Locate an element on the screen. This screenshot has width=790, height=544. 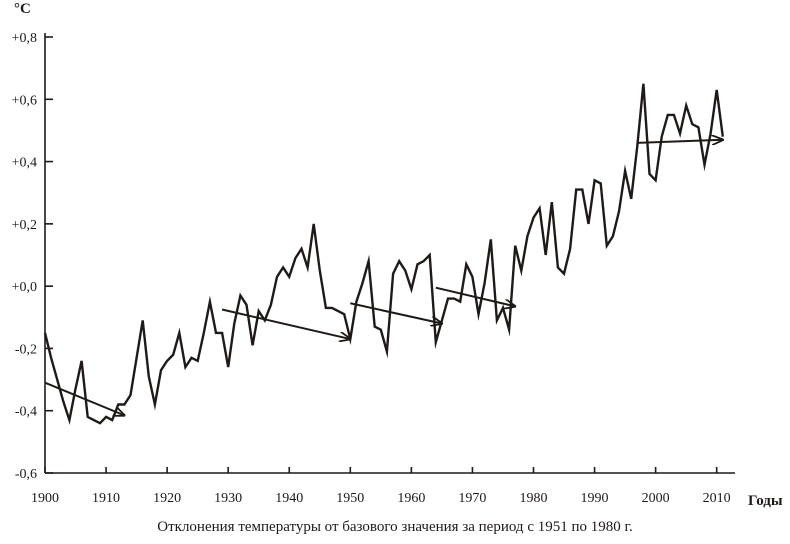
x-tick-label: 1960 is located at coordinates (411, 498).